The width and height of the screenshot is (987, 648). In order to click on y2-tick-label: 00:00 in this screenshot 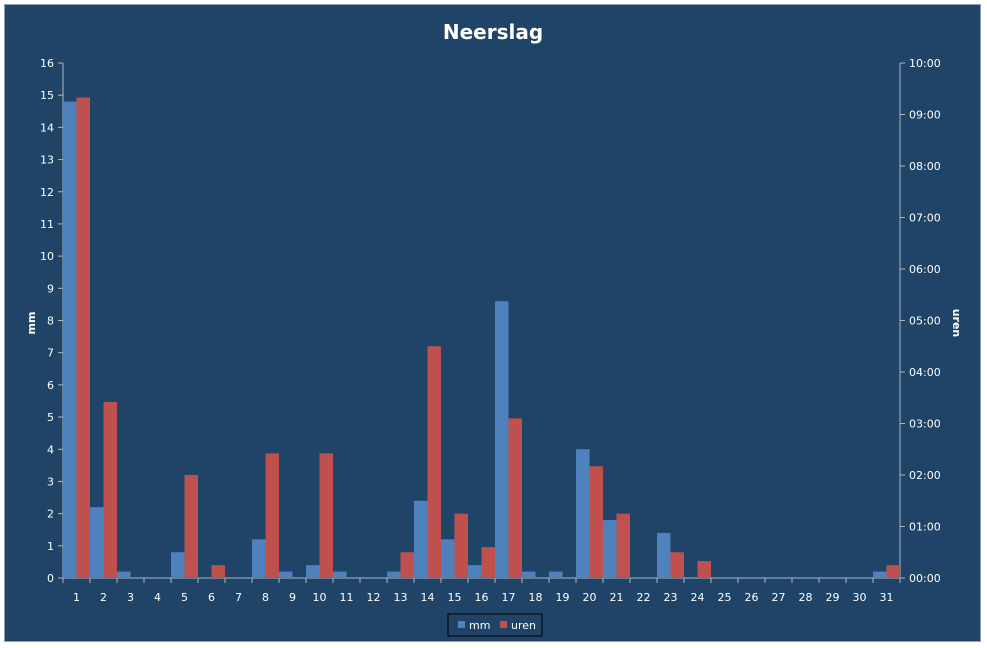, I will do `click(925, 578)`.